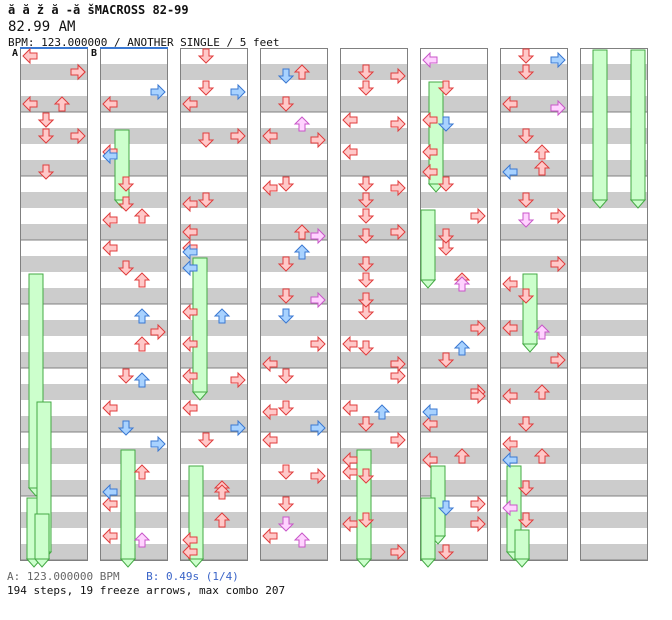 This screenshot has width=672, height=620. I want to click on footer-bpm: A: 123.000000 BPM B: 0.49s (1/4), so click(123, 576).